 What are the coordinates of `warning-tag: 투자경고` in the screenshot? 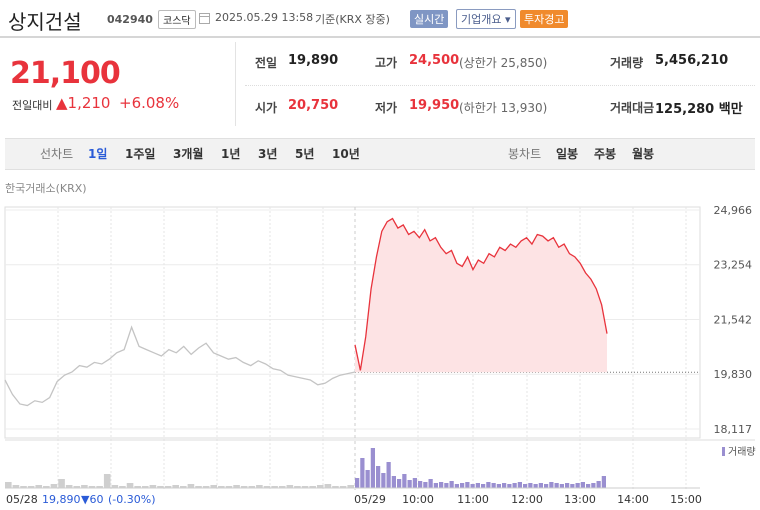 It's located at (544, 19).